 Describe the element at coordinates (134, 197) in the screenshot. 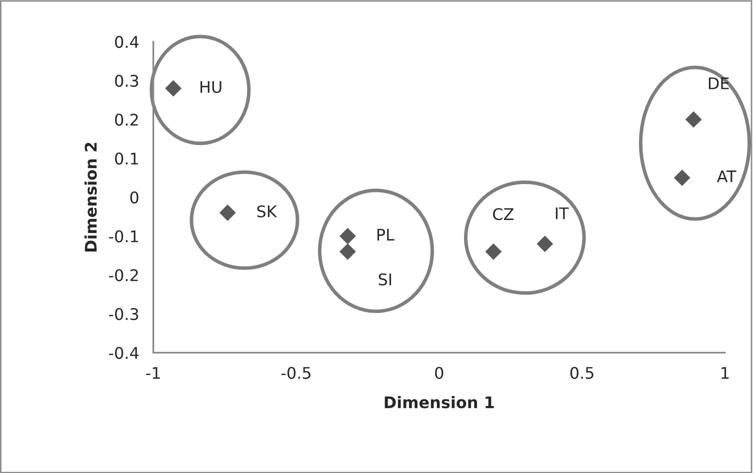

I see `y-tick-label: 0` at that location.